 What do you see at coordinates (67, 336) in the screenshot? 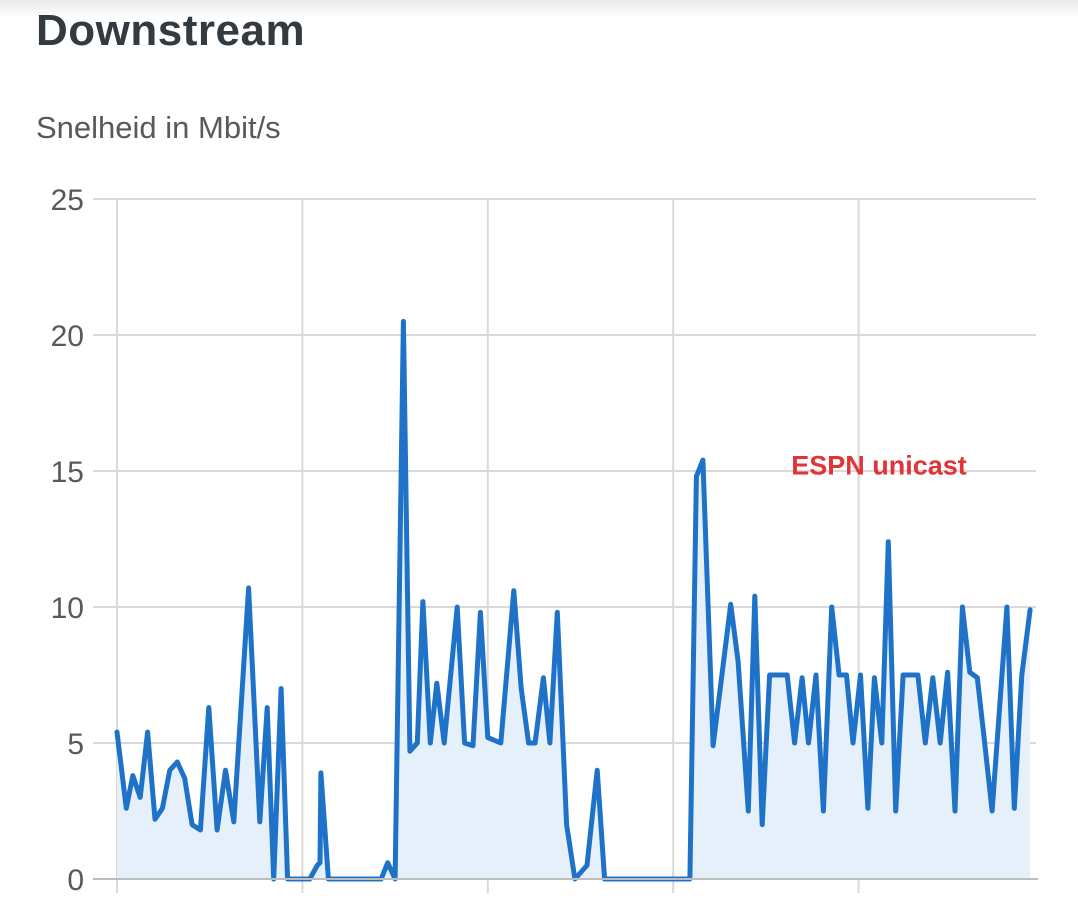
I see `y-tick-label: 20` at bounding box center [67, 336].